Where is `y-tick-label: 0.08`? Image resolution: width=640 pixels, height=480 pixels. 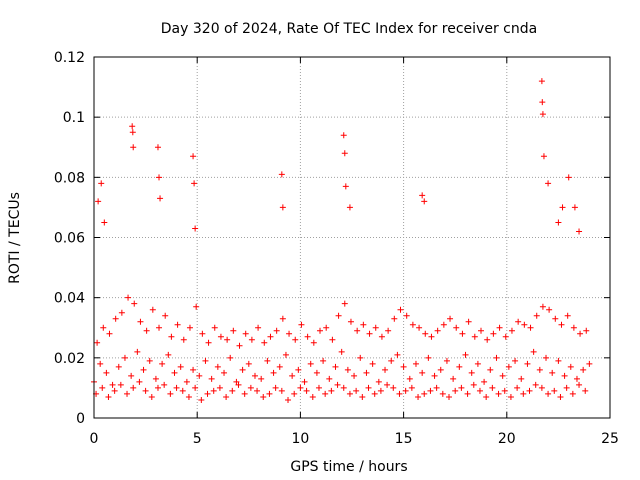 y-tick-label: 0.08 is located at coordinates (69, 178).